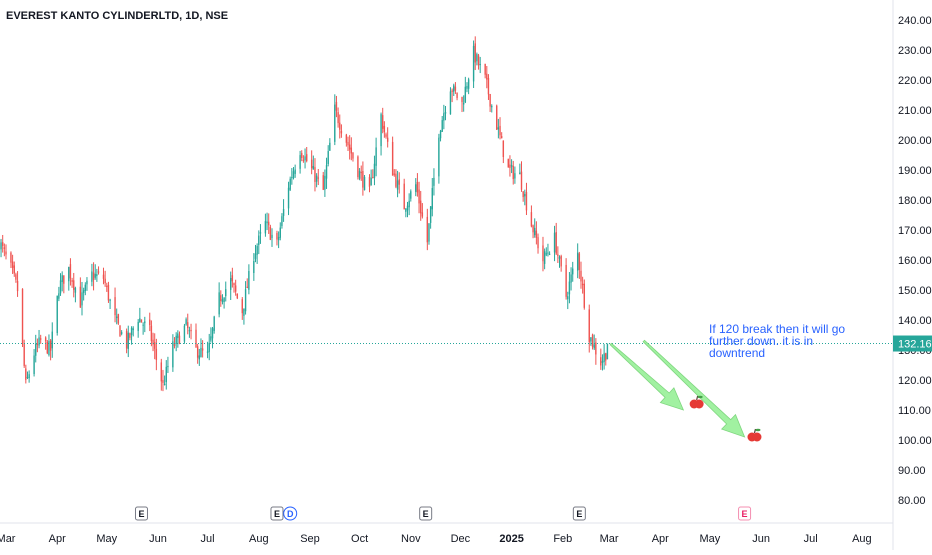 The height and width of the screenshot is (555, 932). I want to click on dividend-marker: D, so click(290, 513).